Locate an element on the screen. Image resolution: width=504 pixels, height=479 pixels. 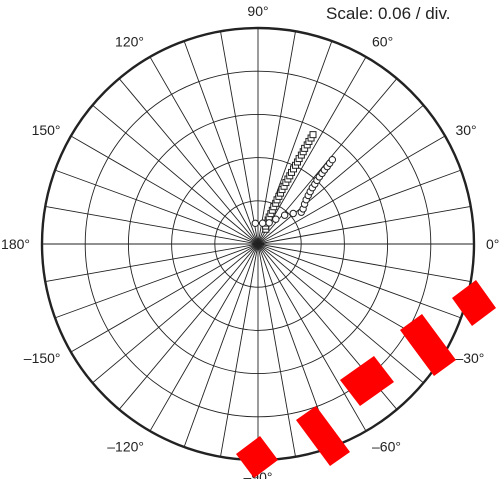
angle-label: –150° is located at coordinates (42, 358).